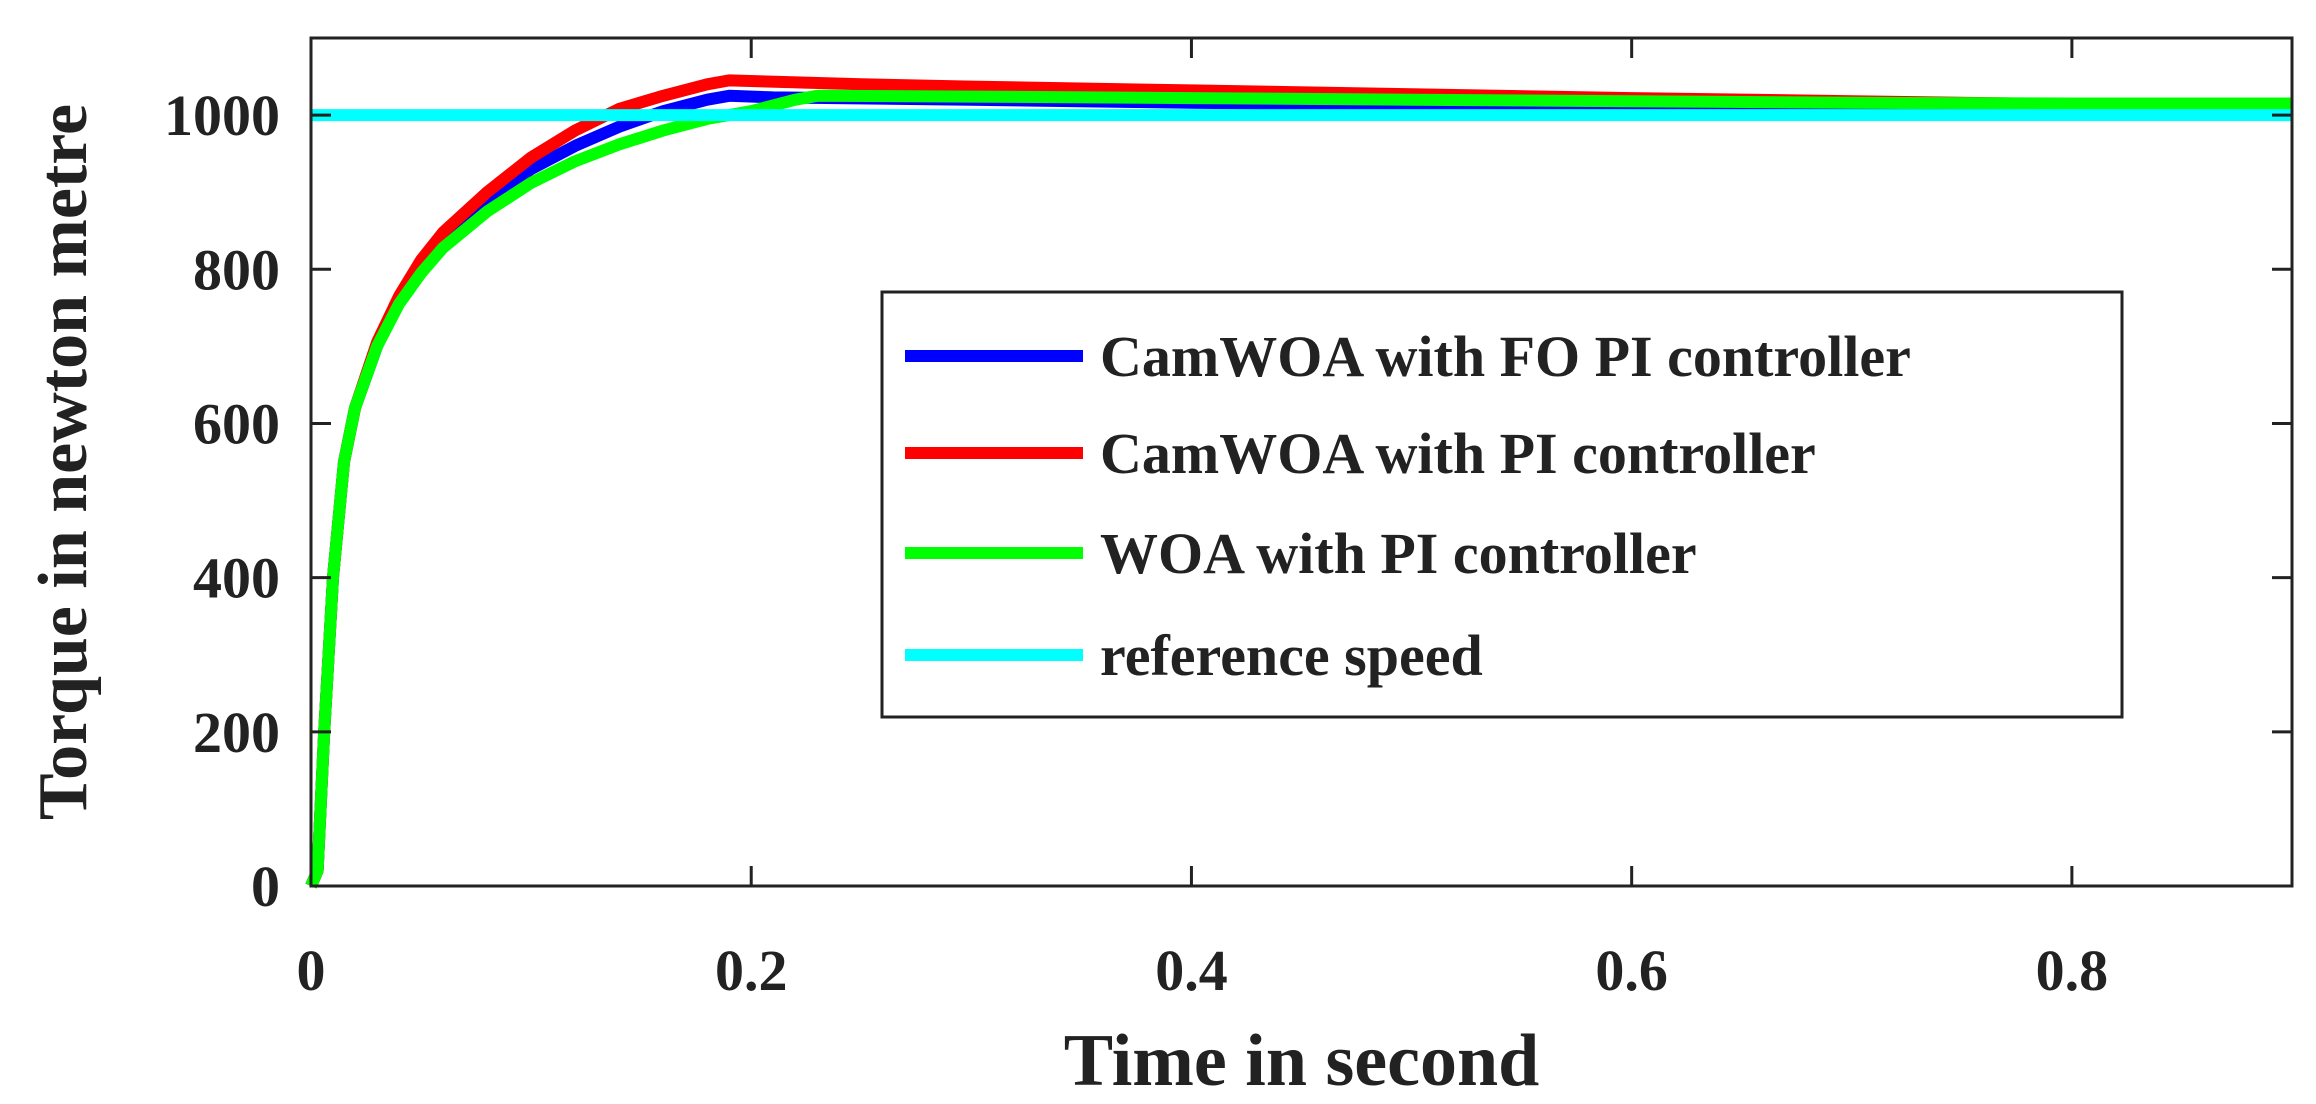 The width and height of the screenshot is (2316, 1104). What do you see at coordinates (1398, 553) in the screenshot?
I see `legend-label-woa-with-pi-controller: WOA with PI controller` at bounding box center [1398, 553].